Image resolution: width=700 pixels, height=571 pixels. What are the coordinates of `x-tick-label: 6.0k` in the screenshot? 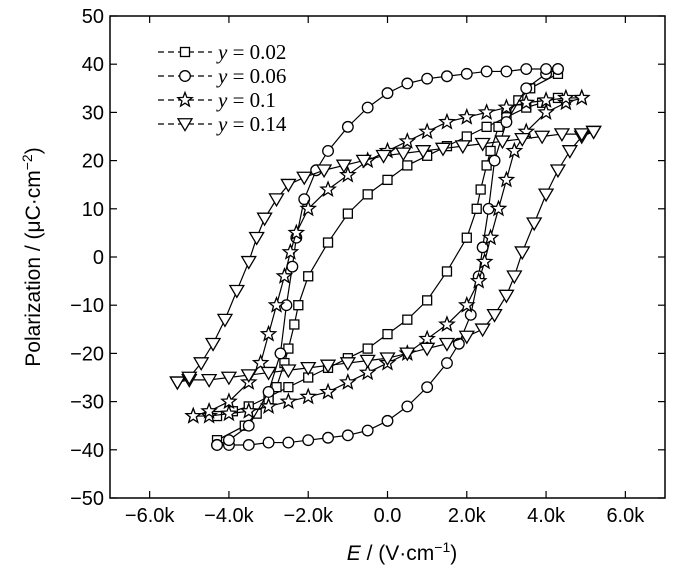 It's located at (625, 516).